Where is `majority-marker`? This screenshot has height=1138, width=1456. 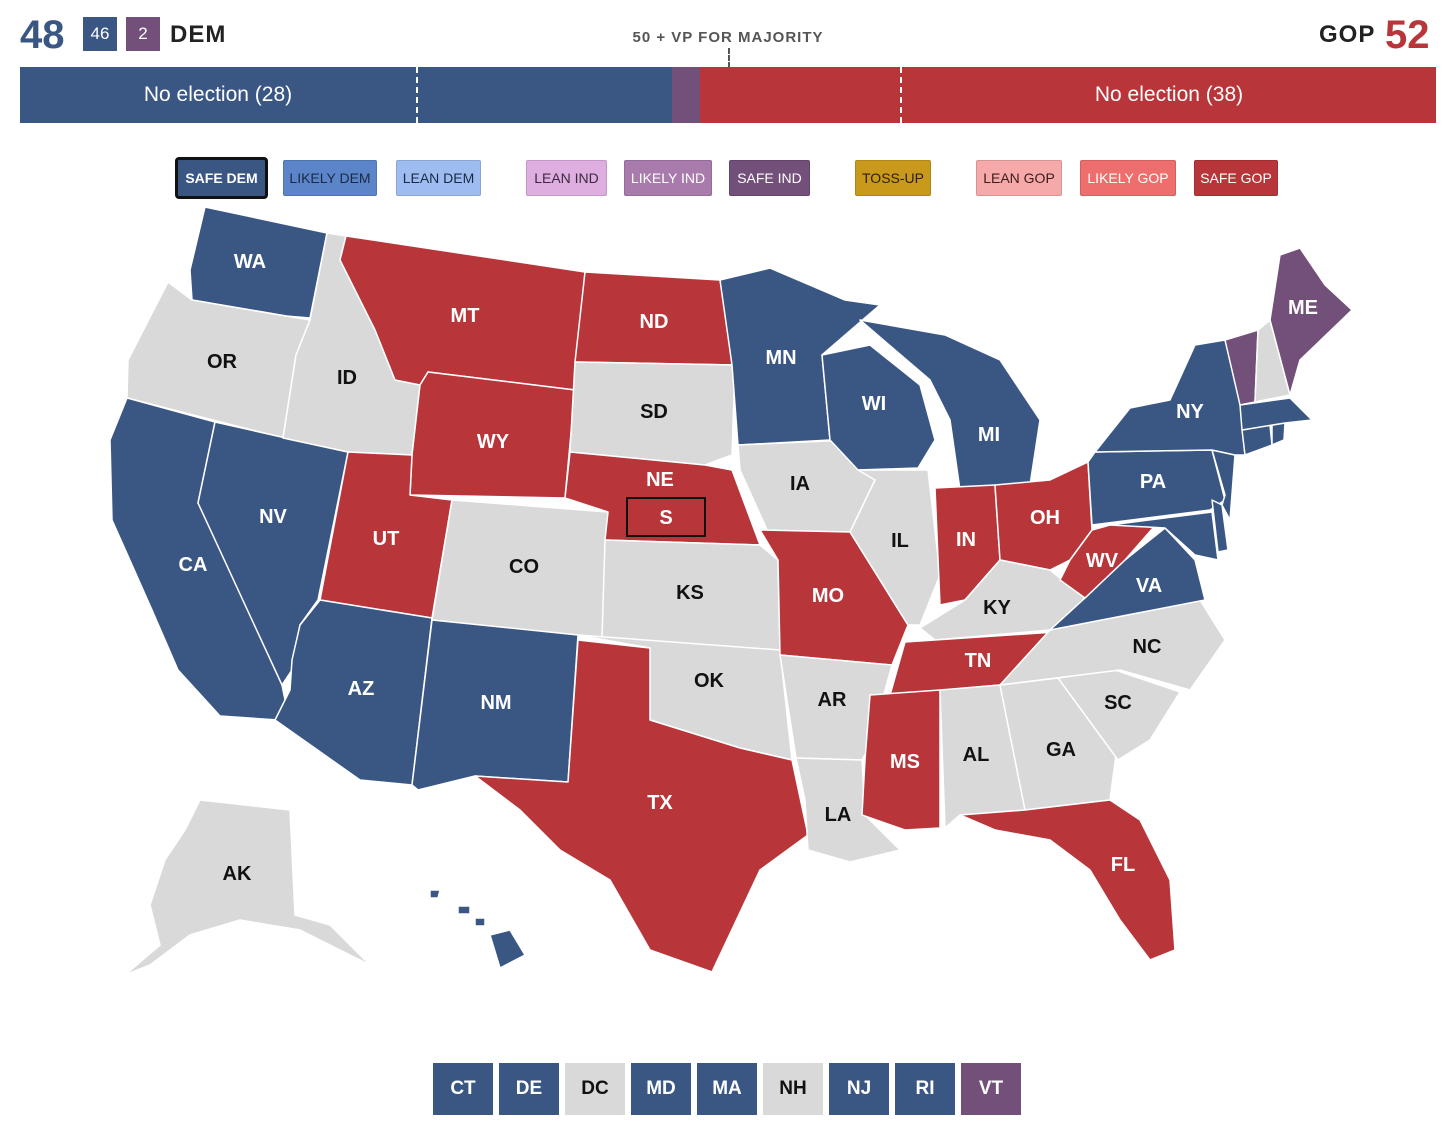 majority-marker is located at coordinates (729, 58).